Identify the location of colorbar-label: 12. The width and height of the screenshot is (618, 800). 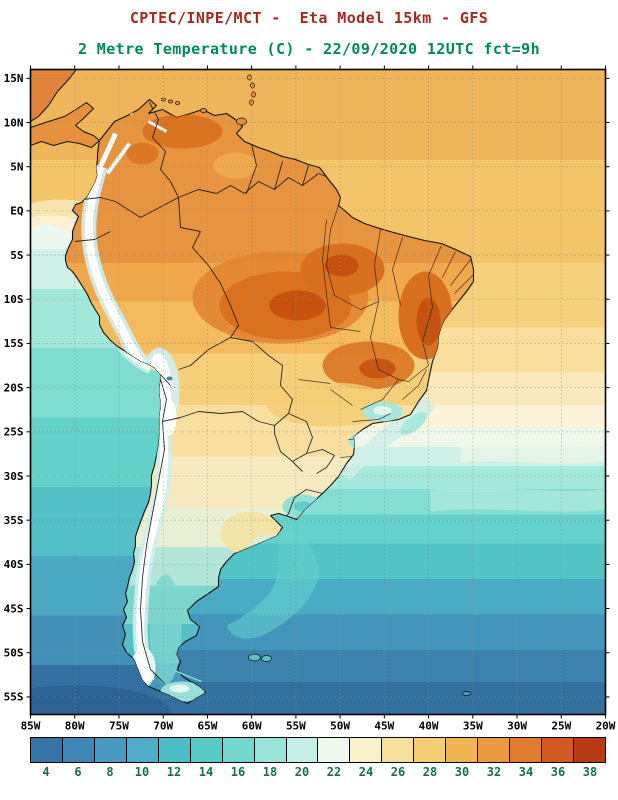
(174, 772).